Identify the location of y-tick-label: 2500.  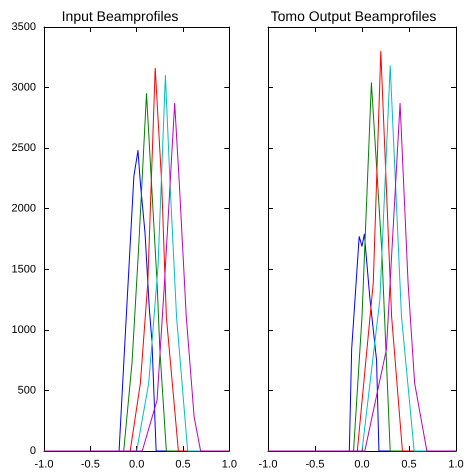
(24, 148).